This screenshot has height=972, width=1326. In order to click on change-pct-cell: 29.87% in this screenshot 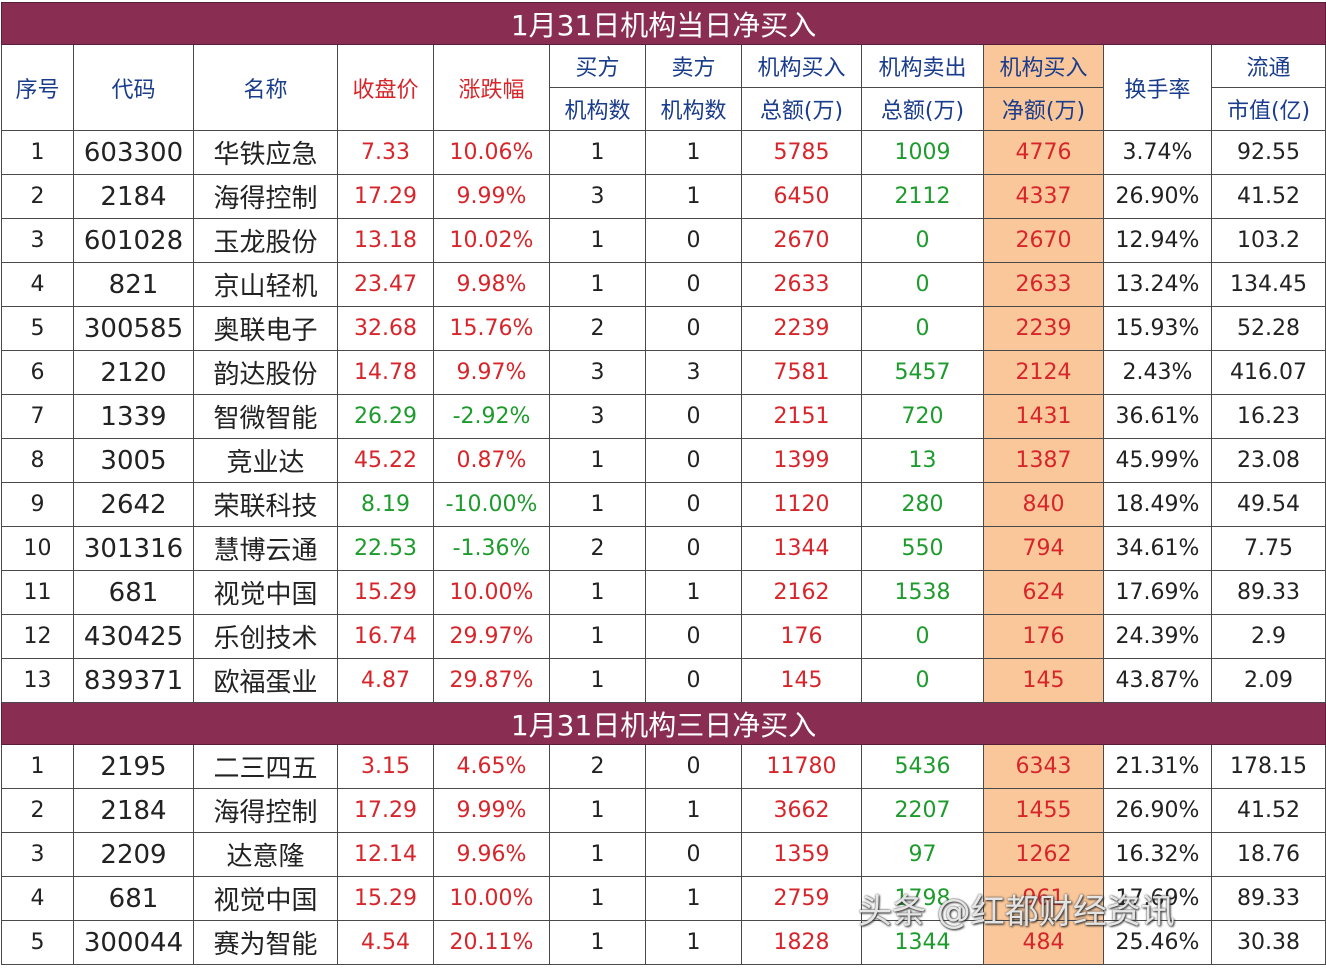, I will do `click(491, 680)`.